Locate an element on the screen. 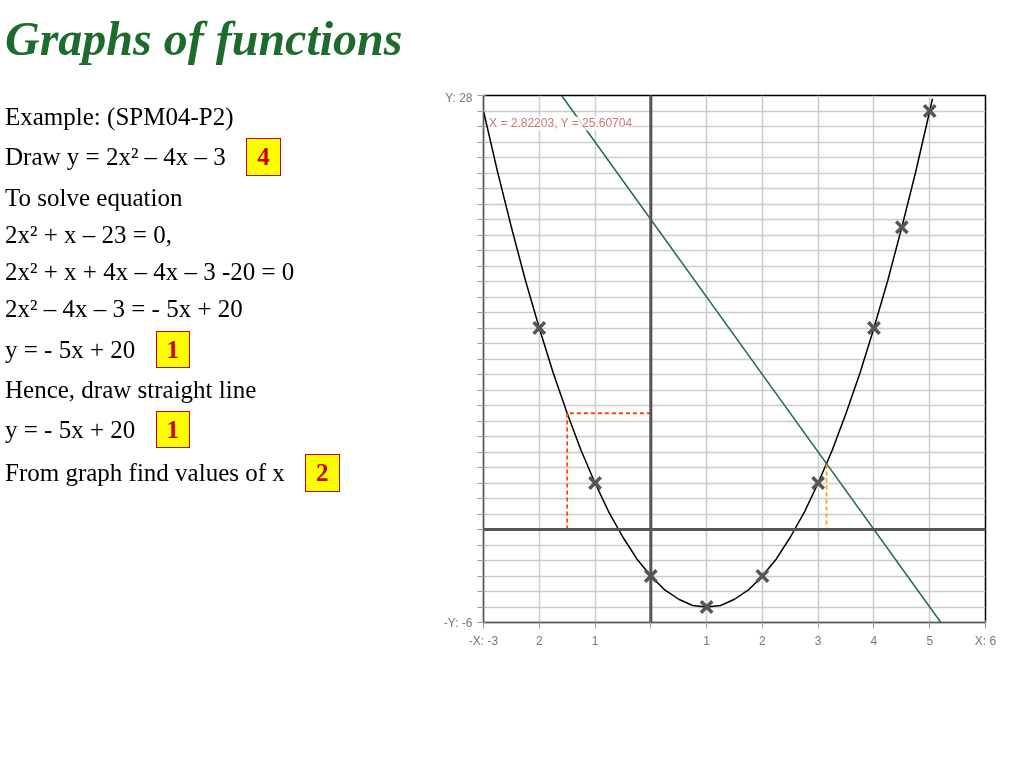 The image size is (1024, 768). chart-title: Graphs of functions is located at coordinates (204, 39).